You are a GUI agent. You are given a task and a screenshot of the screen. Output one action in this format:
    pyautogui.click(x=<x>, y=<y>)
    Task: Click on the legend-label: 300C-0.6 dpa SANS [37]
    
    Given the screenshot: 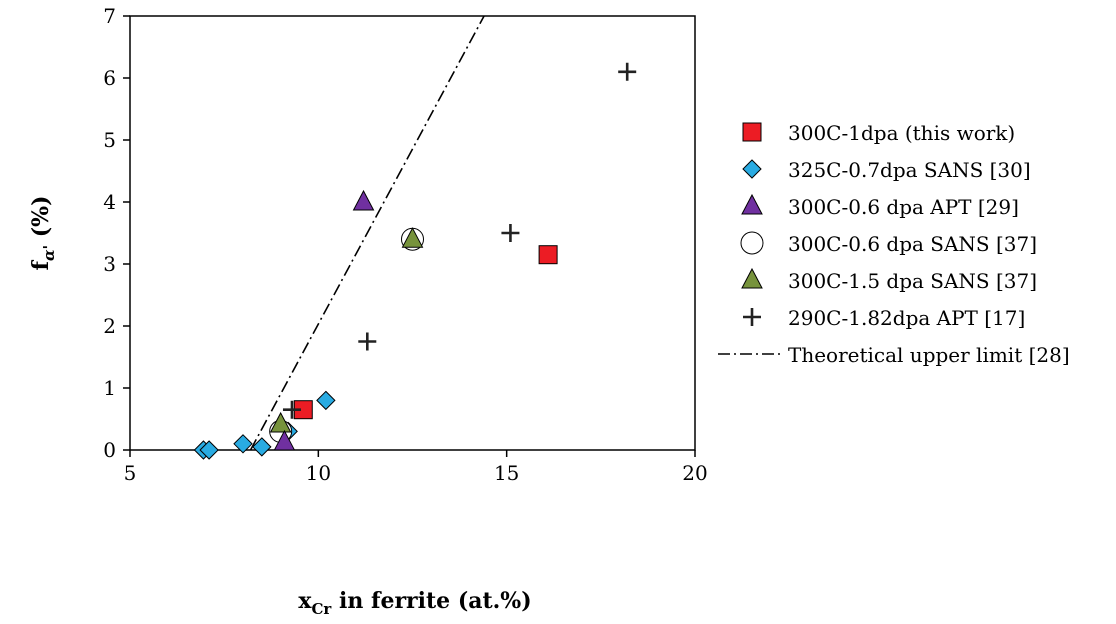 What is the action you would take?
    pyautogui.click(x=912, y=244)
    